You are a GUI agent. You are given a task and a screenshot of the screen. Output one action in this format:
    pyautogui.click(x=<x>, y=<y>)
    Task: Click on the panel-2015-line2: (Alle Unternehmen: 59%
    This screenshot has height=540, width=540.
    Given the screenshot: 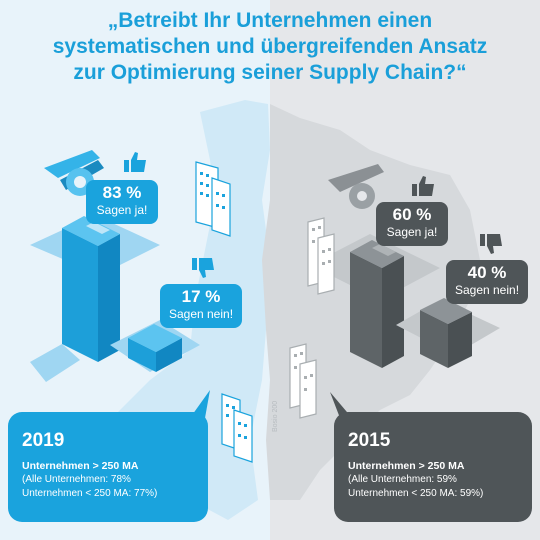 What is the action you would take?
    pyautogui.click(x=402, y=479)
    